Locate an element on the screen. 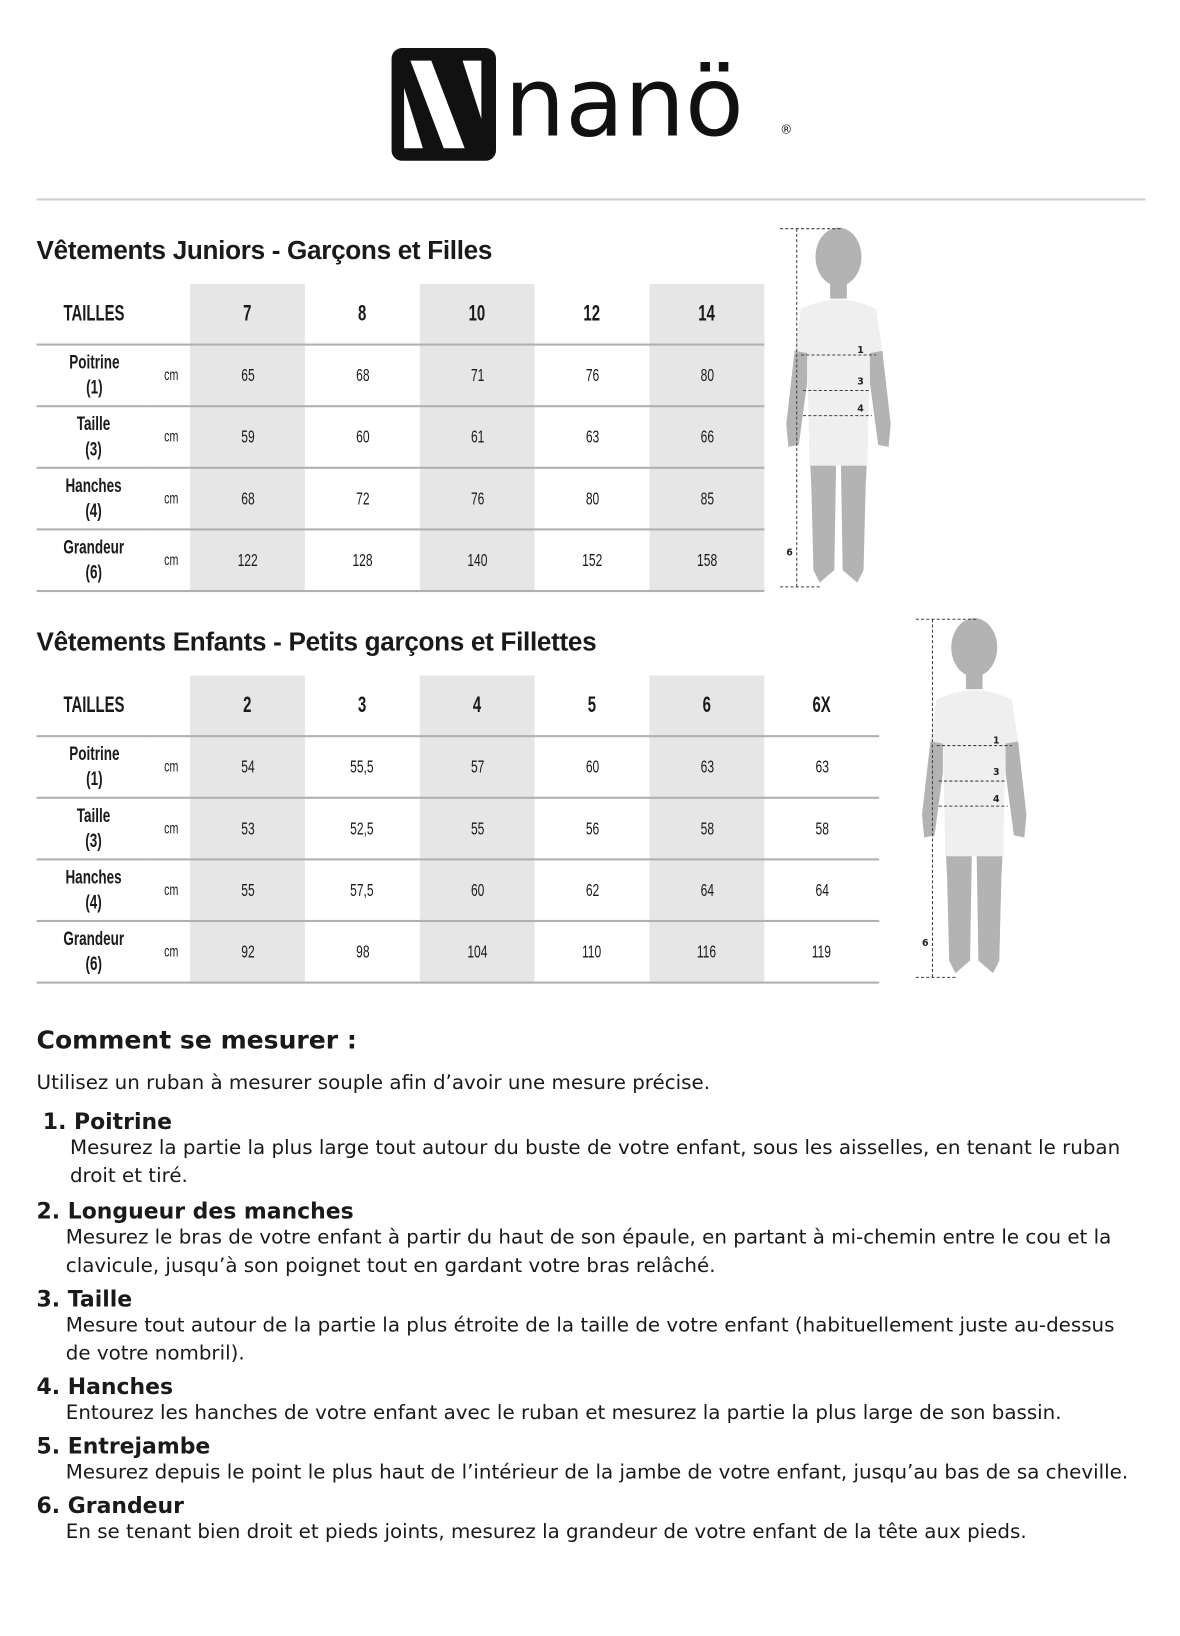 This screenshot has height=1636, width=1180. howto-title: Comment se mesurer : is located at coordinates (196, 1040).